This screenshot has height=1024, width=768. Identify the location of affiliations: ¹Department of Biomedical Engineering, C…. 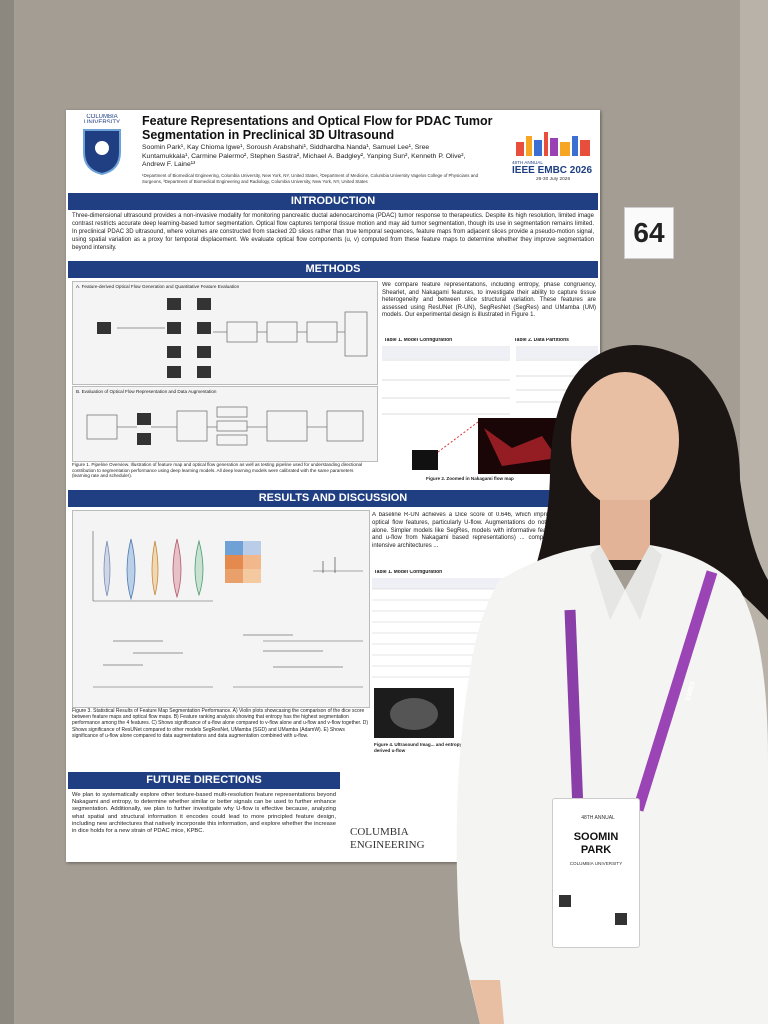
(310, 178).